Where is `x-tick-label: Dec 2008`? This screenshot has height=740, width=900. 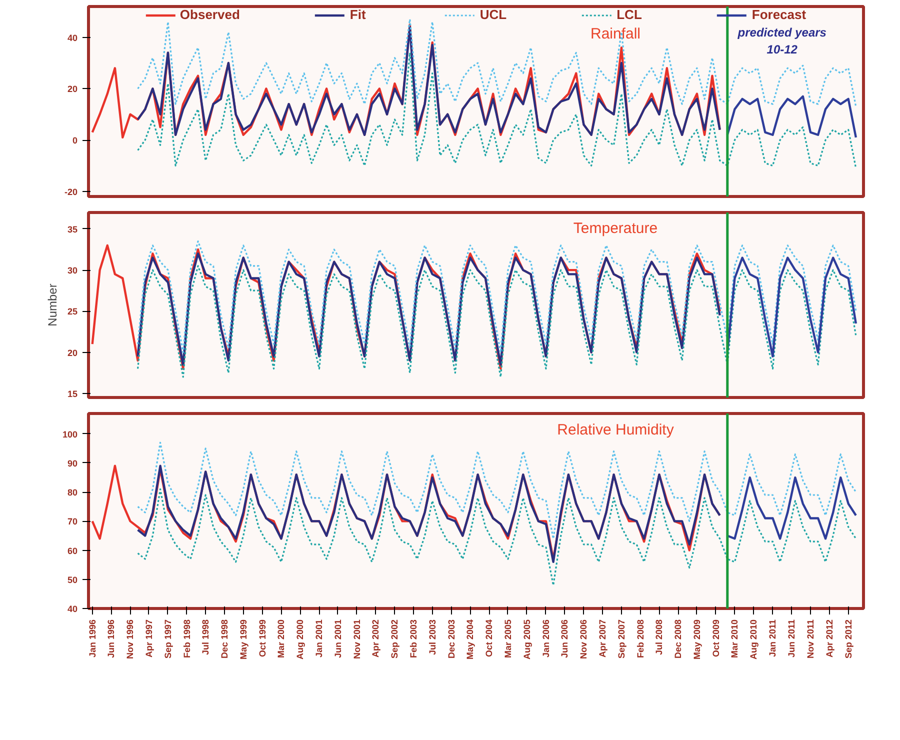
x-tick-label: Dec 2008 is located at coordinates (678, 639).